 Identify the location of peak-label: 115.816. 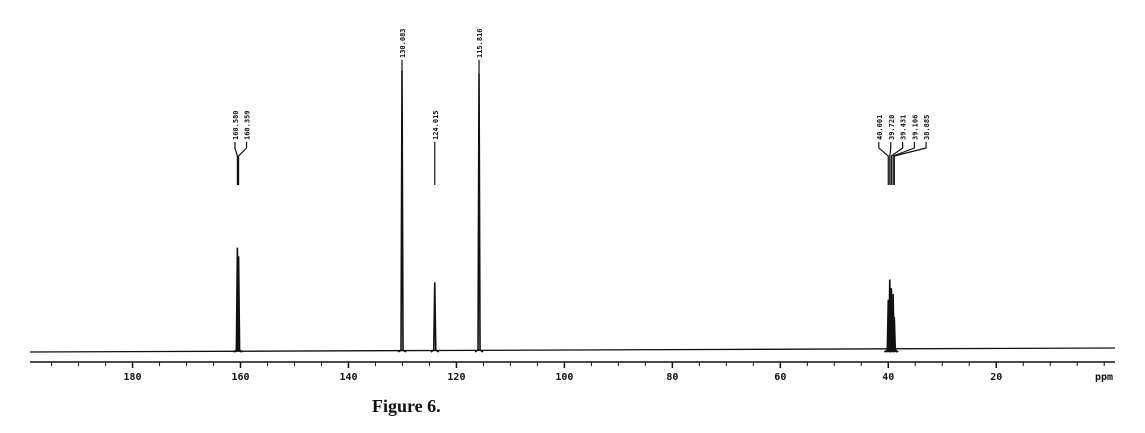
(480, 43).